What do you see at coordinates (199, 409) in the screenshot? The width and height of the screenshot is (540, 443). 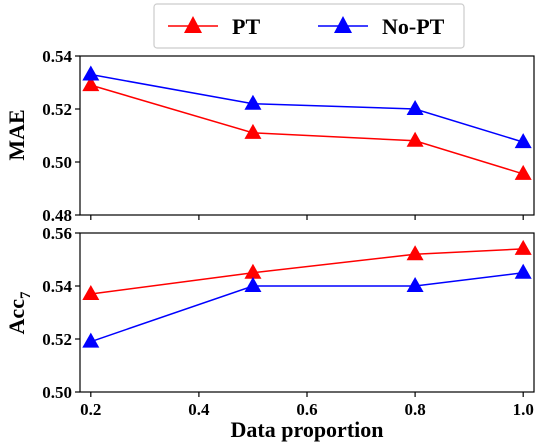 I see `x-tick-label: 0.4` at bounding box center [199, 409].